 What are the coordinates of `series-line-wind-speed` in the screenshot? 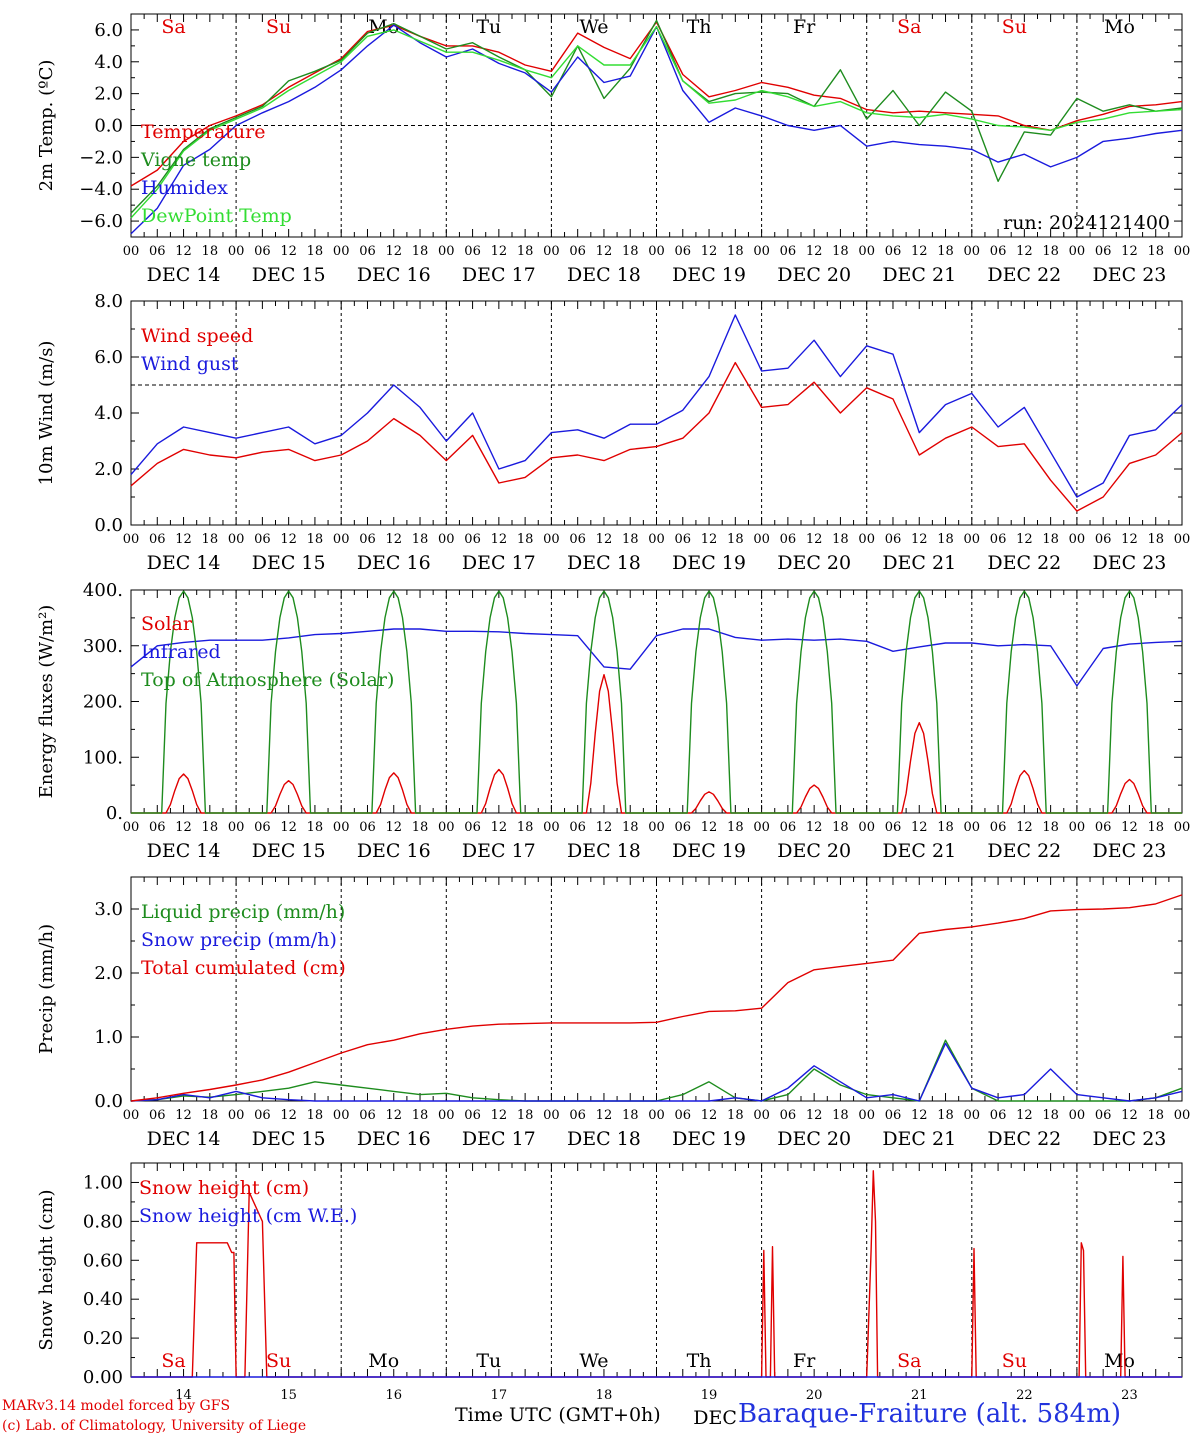 It's located at (656, 436).